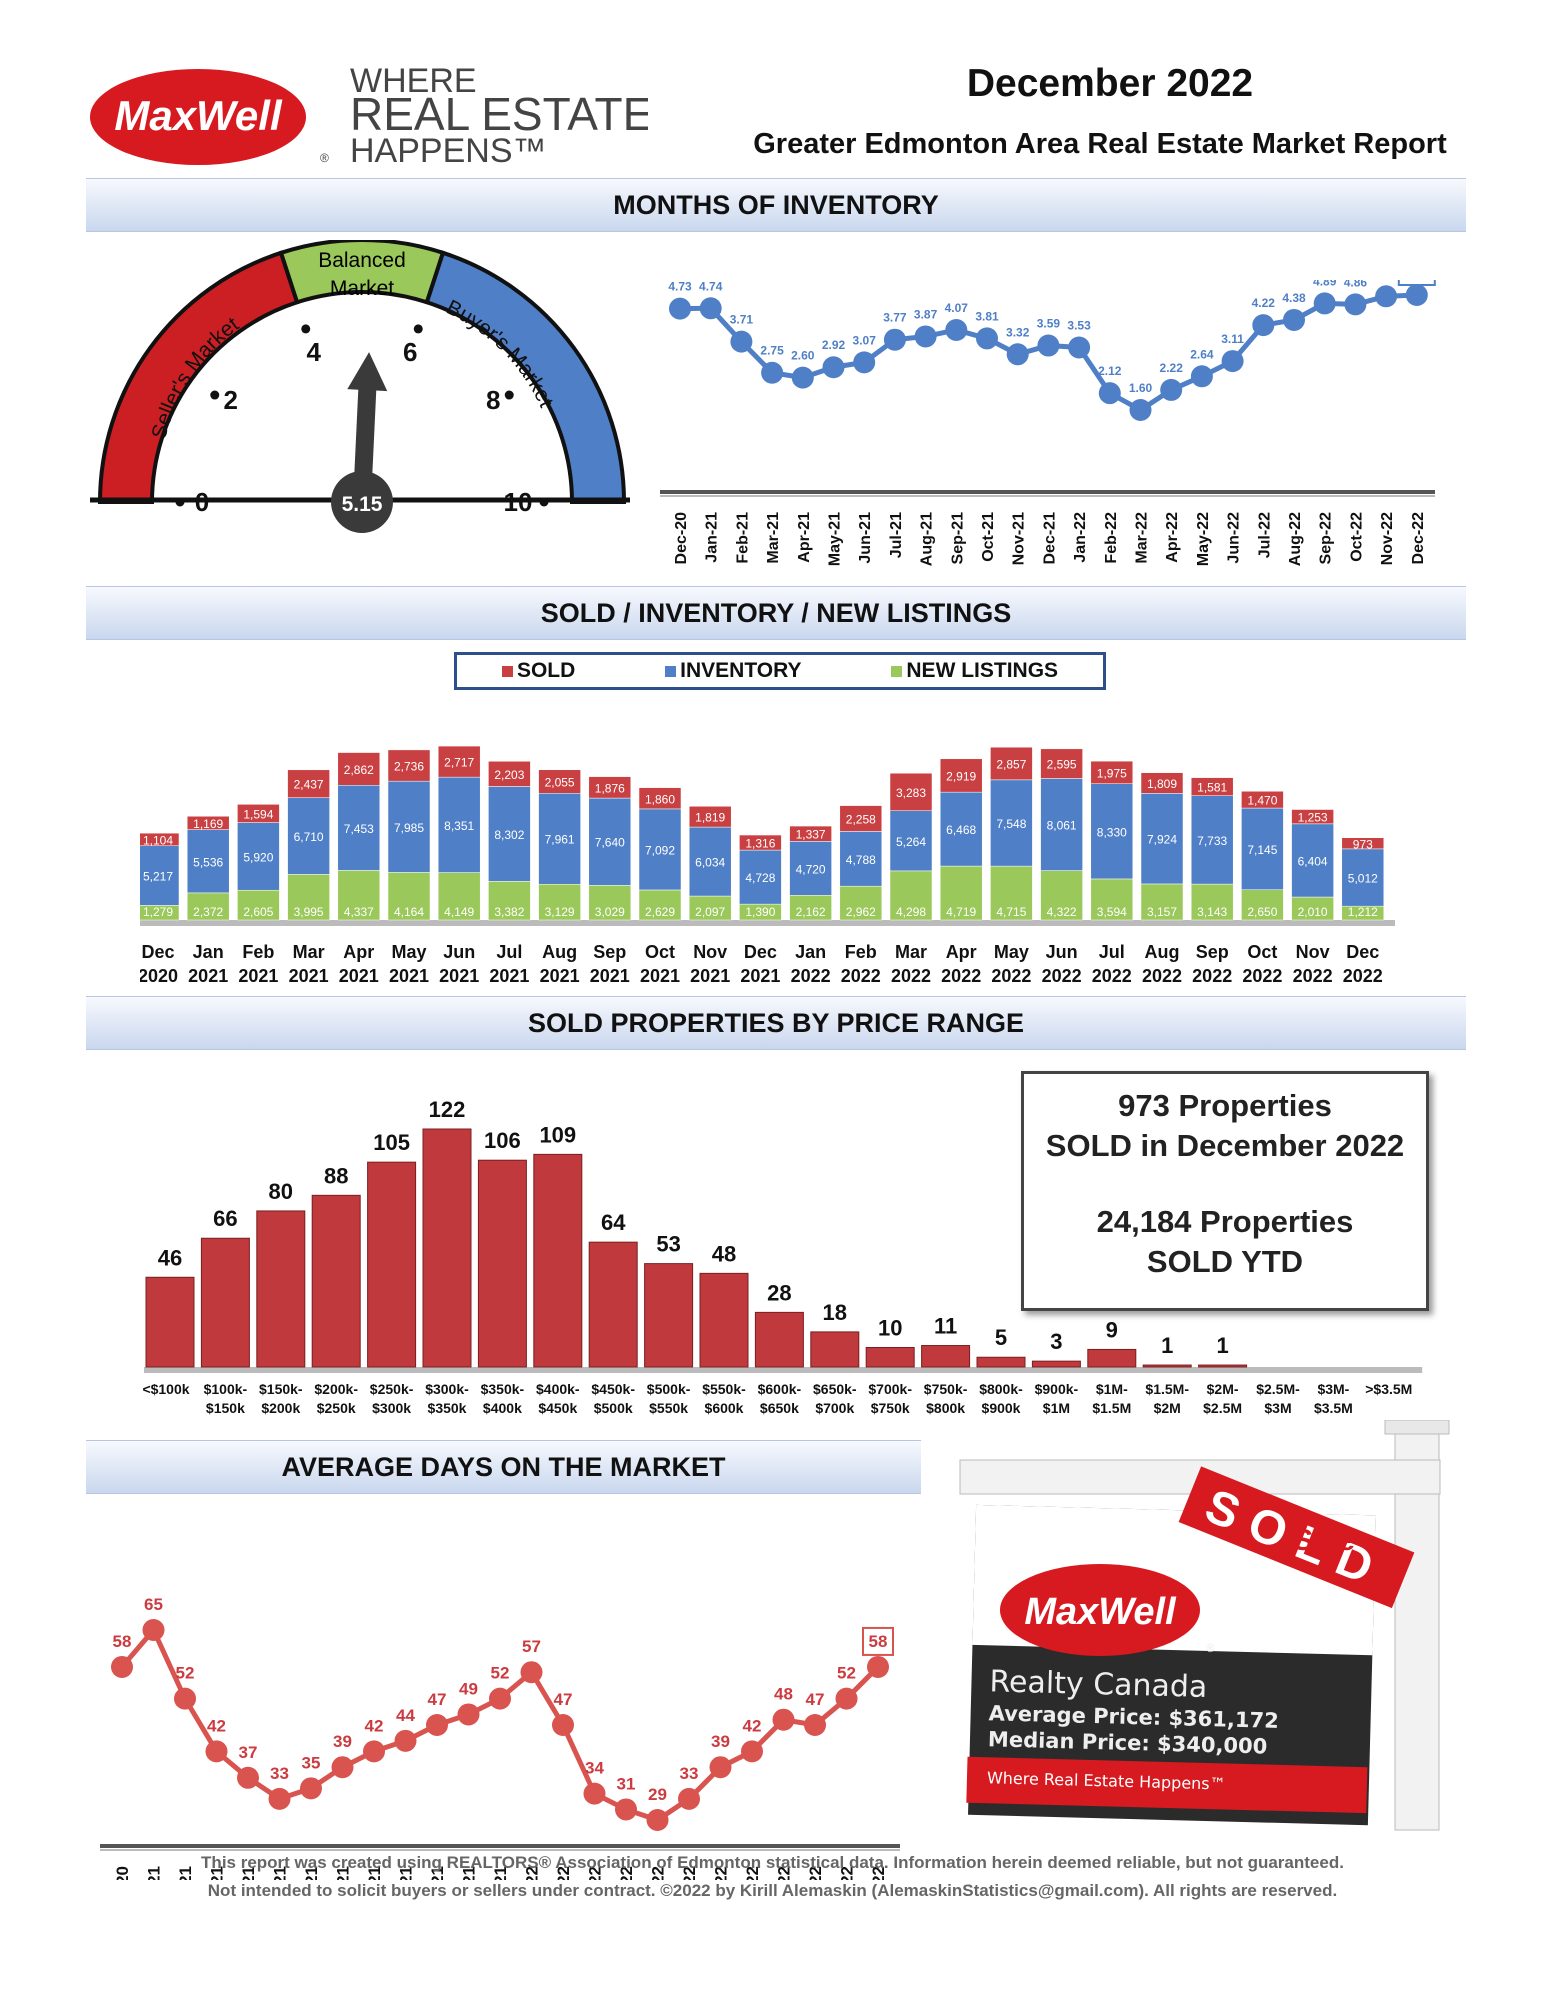 The width and height of the screenshot is (1545, 2000). What do you see at coordinates (1264, 303) in the screenshot?
I see `data-label: 4.22` at bounding box center [1264, 303].